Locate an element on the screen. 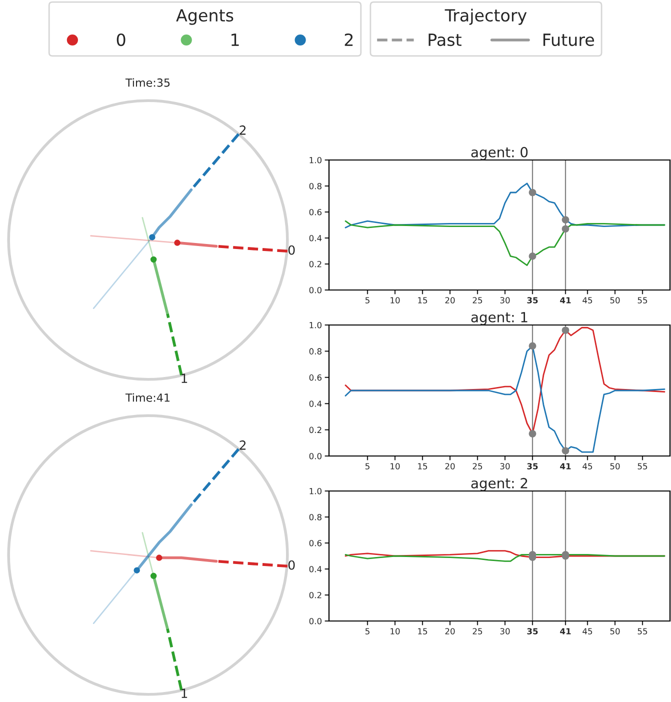 This screenshot has width=671, height=702. text: Agents is located at coordinates (205, 17).